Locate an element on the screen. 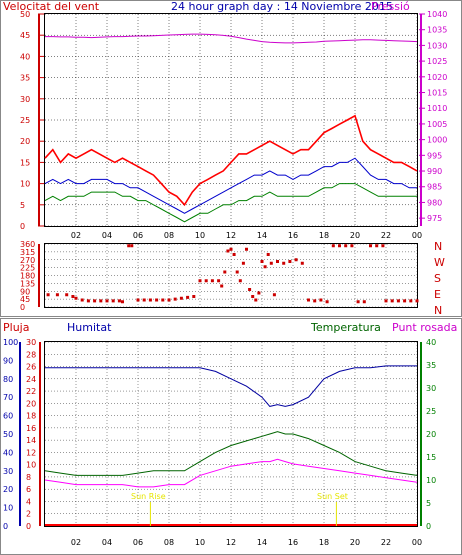 The height and width of the screenshot is (555, 462). temp-left-tick-label: 12 is located at coordinates (31, 452).